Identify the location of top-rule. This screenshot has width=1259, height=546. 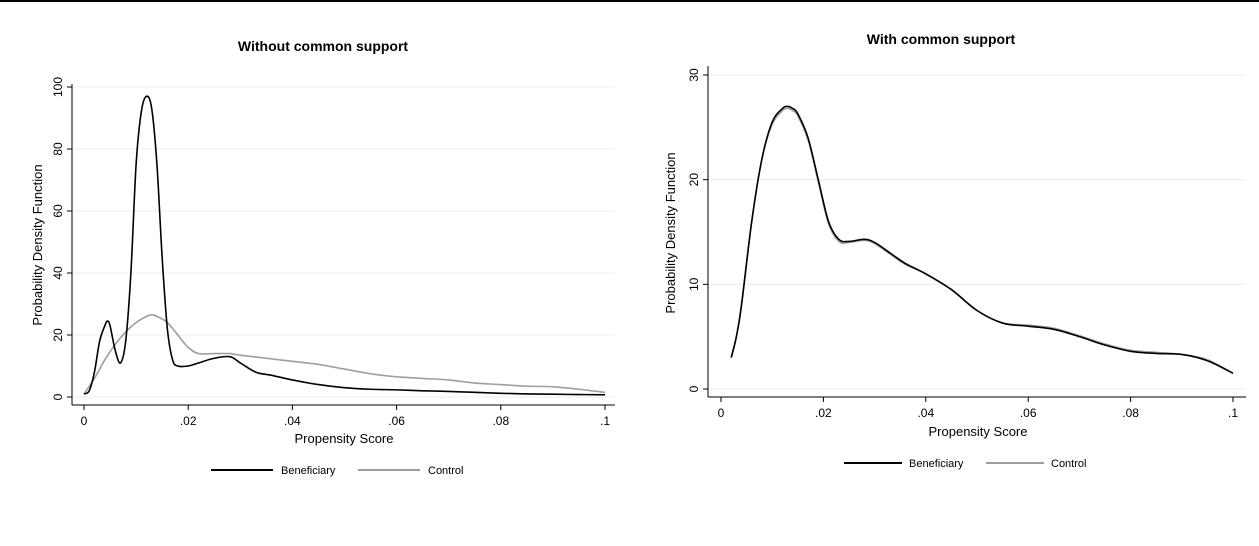
(629, 1).